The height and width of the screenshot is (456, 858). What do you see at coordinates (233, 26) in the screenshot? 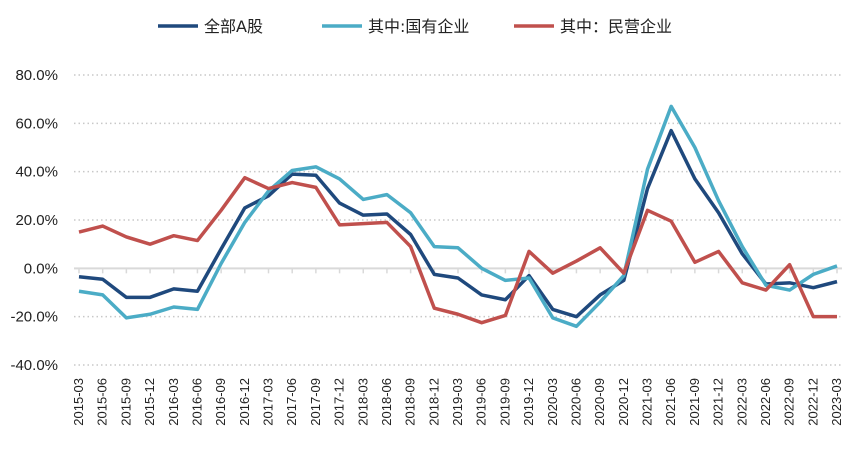
I see `legend-label: 全部A股` at bounding box center [233, 26].